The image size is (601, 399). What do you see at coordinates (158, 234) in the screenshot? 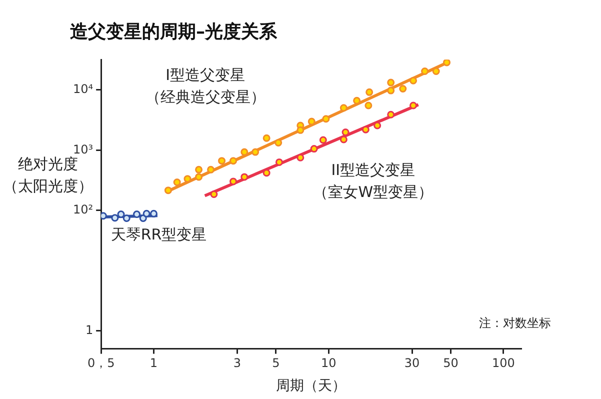
I see `series-label: 天琴RR型变星` at bounding box center [158, 234].